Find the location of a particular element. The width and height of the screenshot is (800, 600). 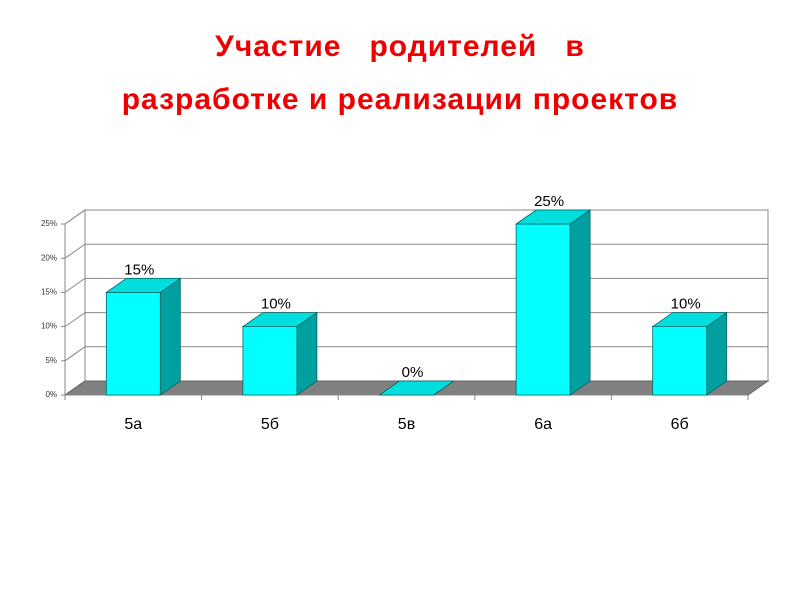

value-label: 25% is located at coordinates (549, 201).